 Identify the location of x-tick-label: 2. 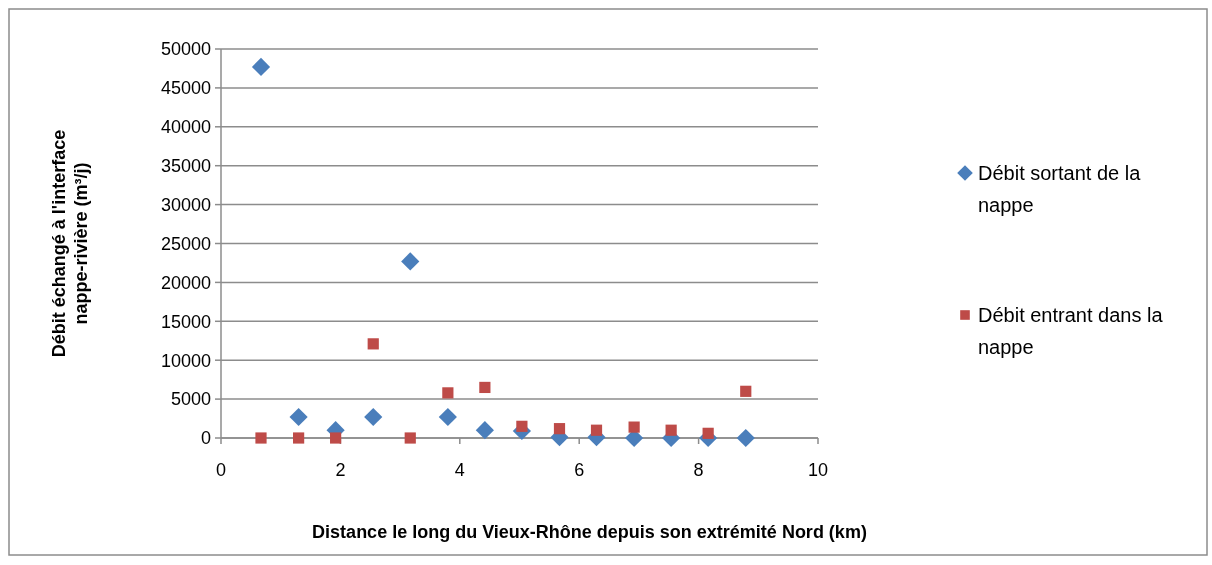
(340, 470).